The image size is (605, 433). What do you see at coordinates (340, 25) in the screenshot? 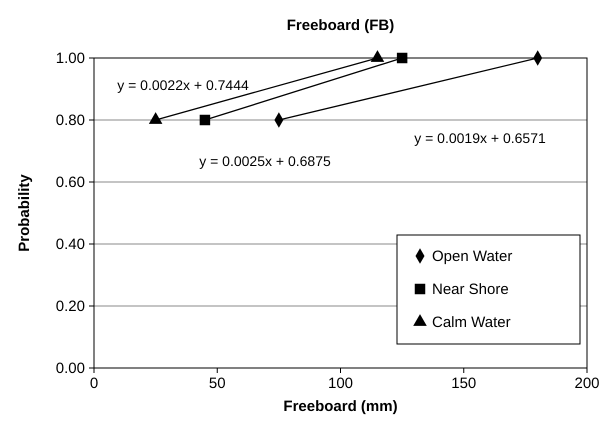
I see `chart-title: Freeboard (FB)` at bounding box center [340, 25].